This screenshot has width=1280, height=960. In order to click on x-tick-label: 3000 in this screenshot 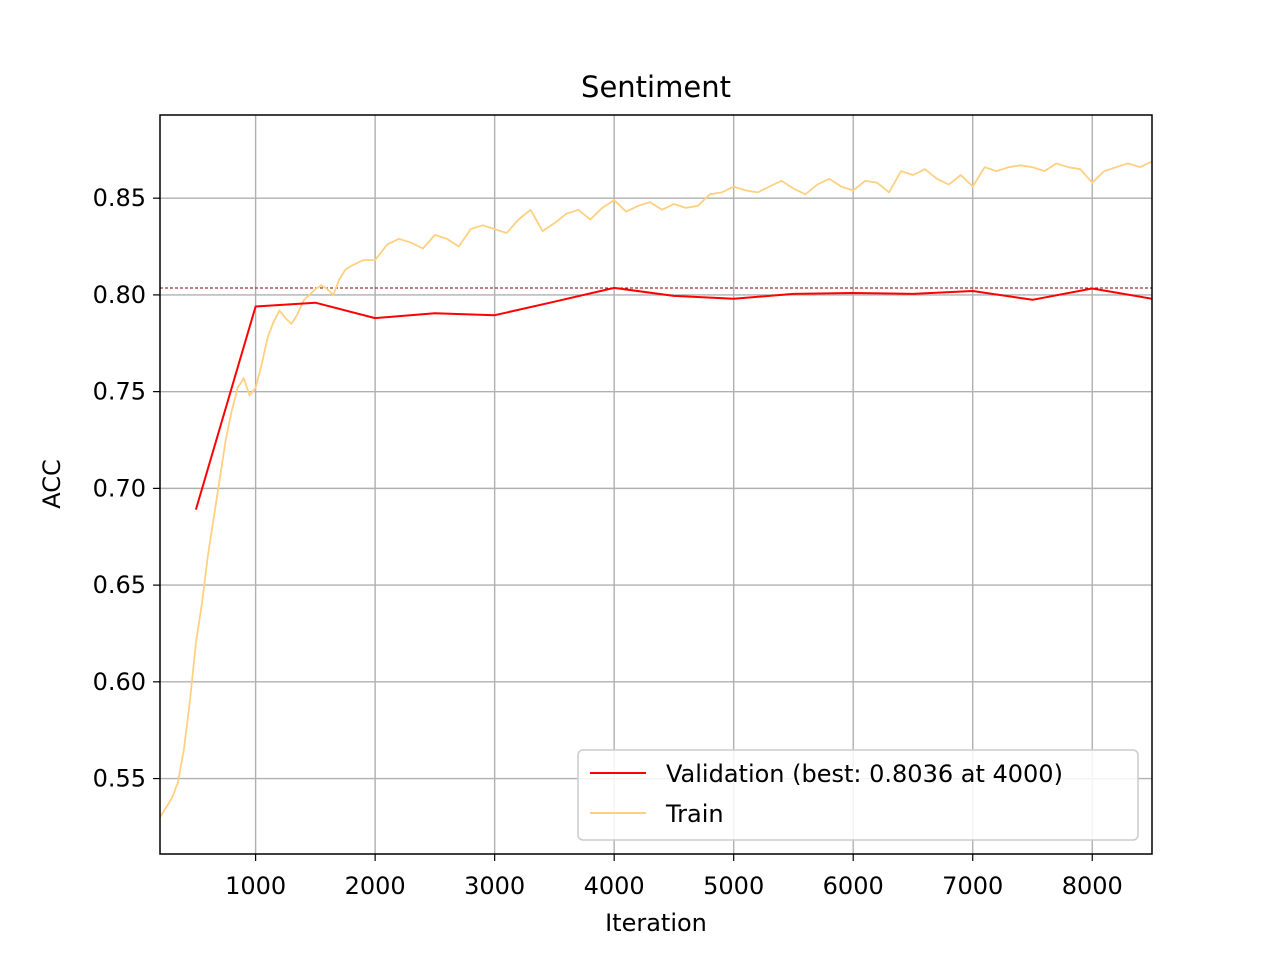, I will do `click(494, 886)`.